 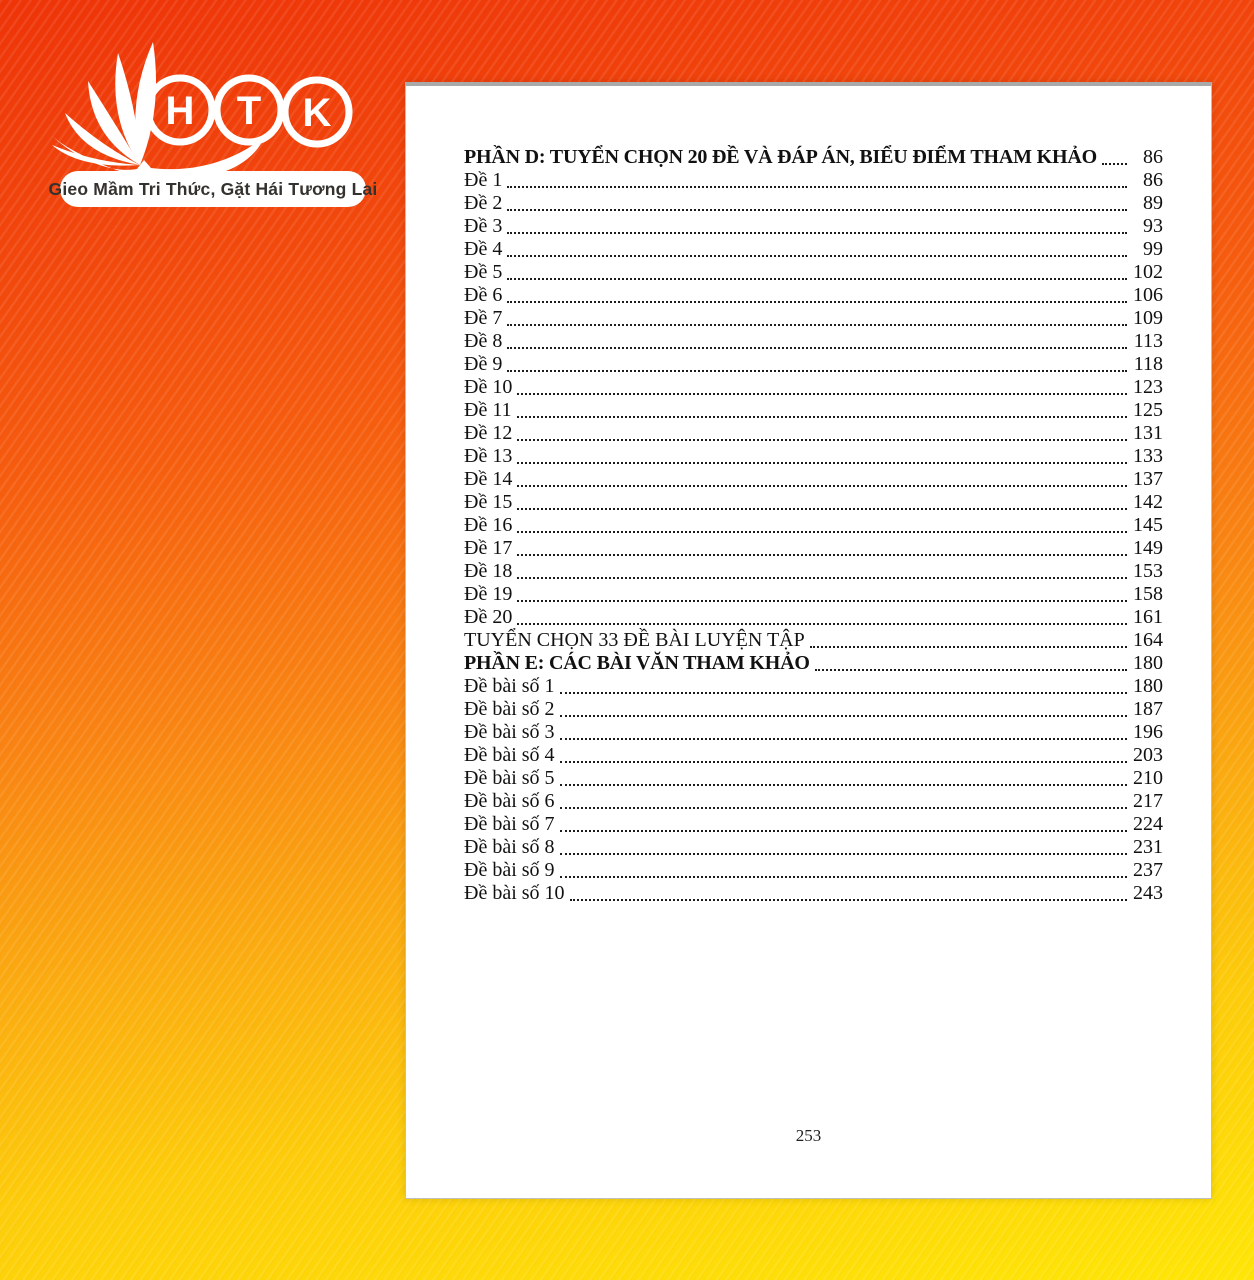 I want to click on logo-letter-k: K, so click(x=317, y=113).